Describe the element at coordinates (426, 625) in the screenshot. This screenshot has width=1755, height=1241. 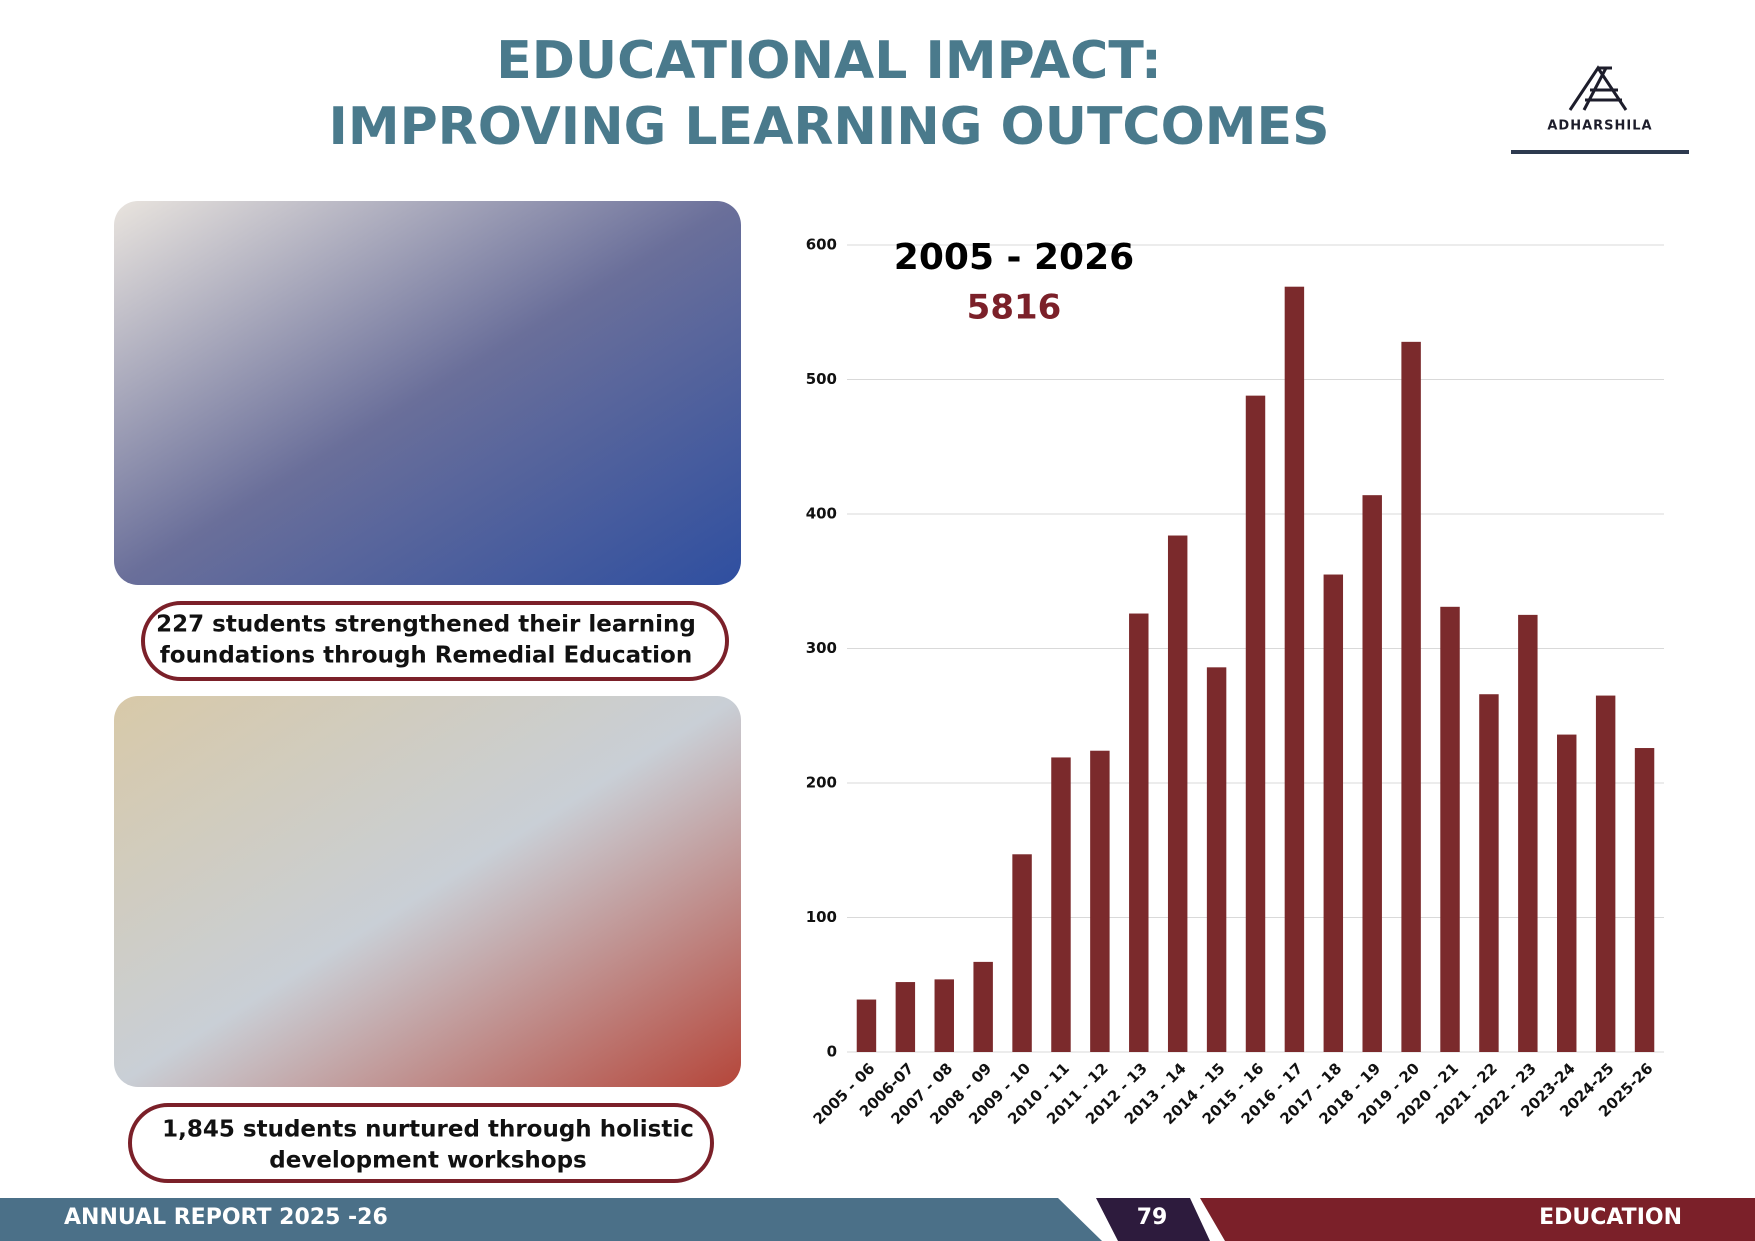
I see `caption: 227 students strengthened their learning` at that location.